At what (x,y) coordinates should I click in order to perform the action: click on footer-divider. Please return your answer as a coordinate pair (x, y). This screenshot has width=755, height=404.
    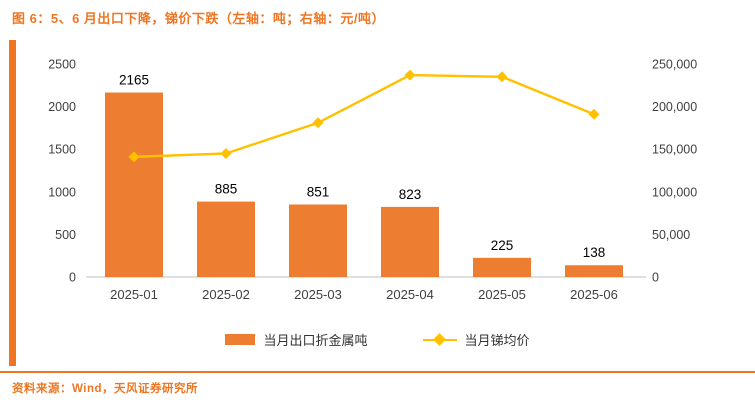
    Looking at the image, I should click on (377, 372).